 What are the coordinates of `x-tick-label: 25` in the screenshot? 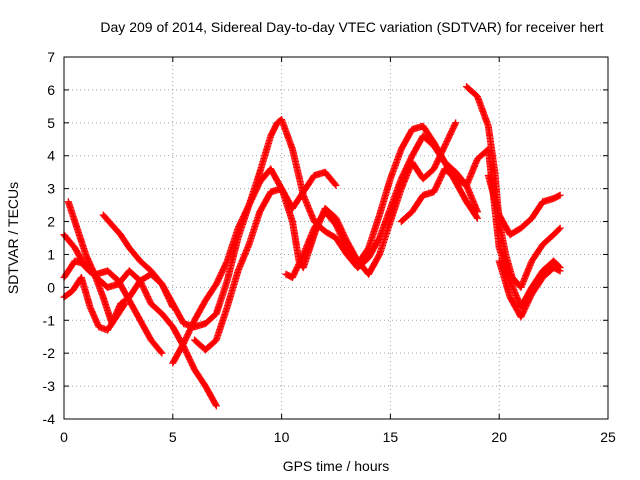 It's located at (608, 437).